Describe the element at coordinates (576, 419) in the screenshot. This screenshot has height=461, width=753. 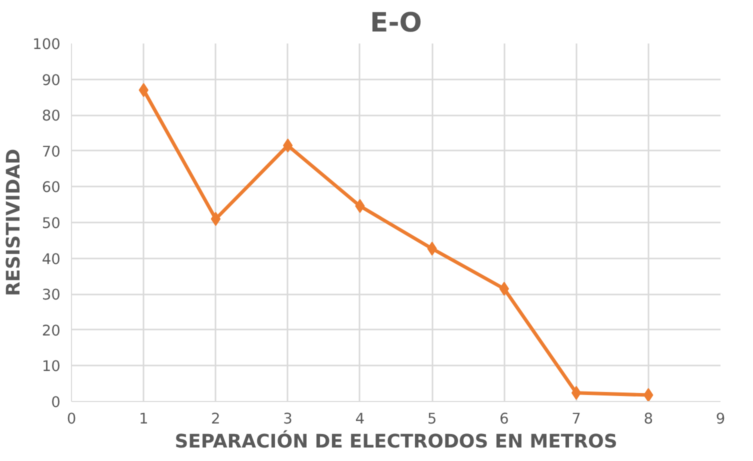
I see `x-tick-label: 7` at that location.